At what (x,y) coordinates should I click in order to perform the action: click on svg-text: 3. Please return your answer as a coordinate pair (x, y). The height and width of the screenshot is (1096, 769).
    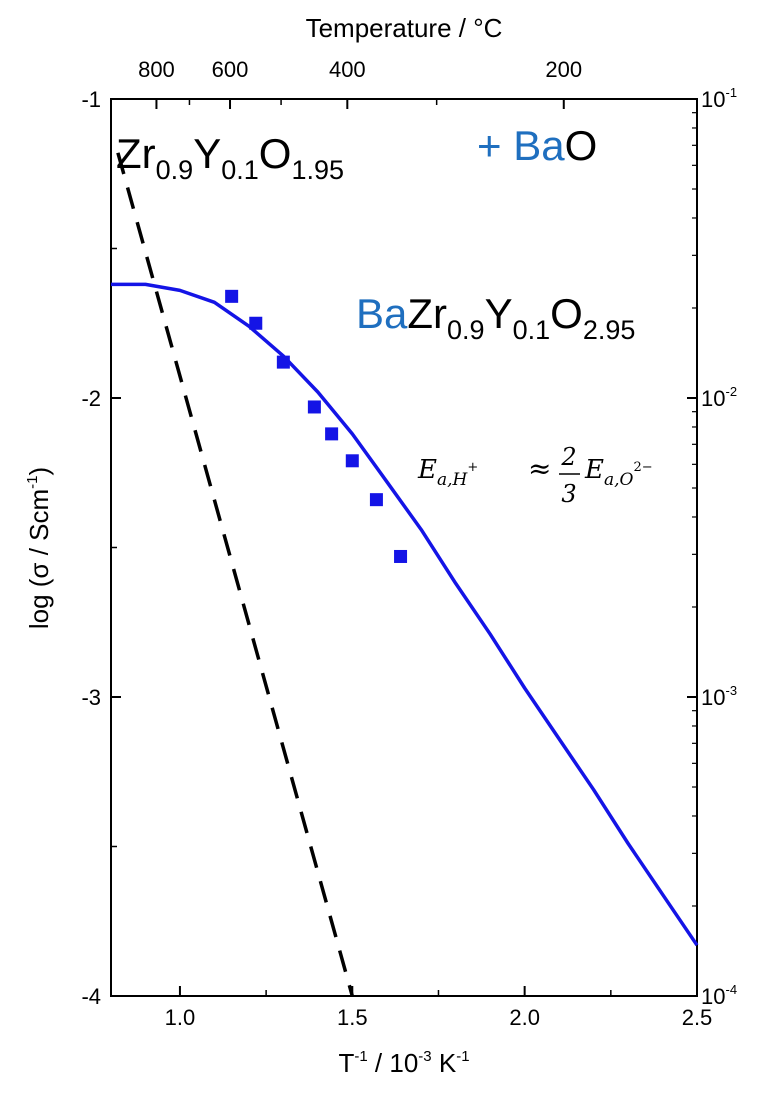
    Looking at the image, I should click on (568, 494).